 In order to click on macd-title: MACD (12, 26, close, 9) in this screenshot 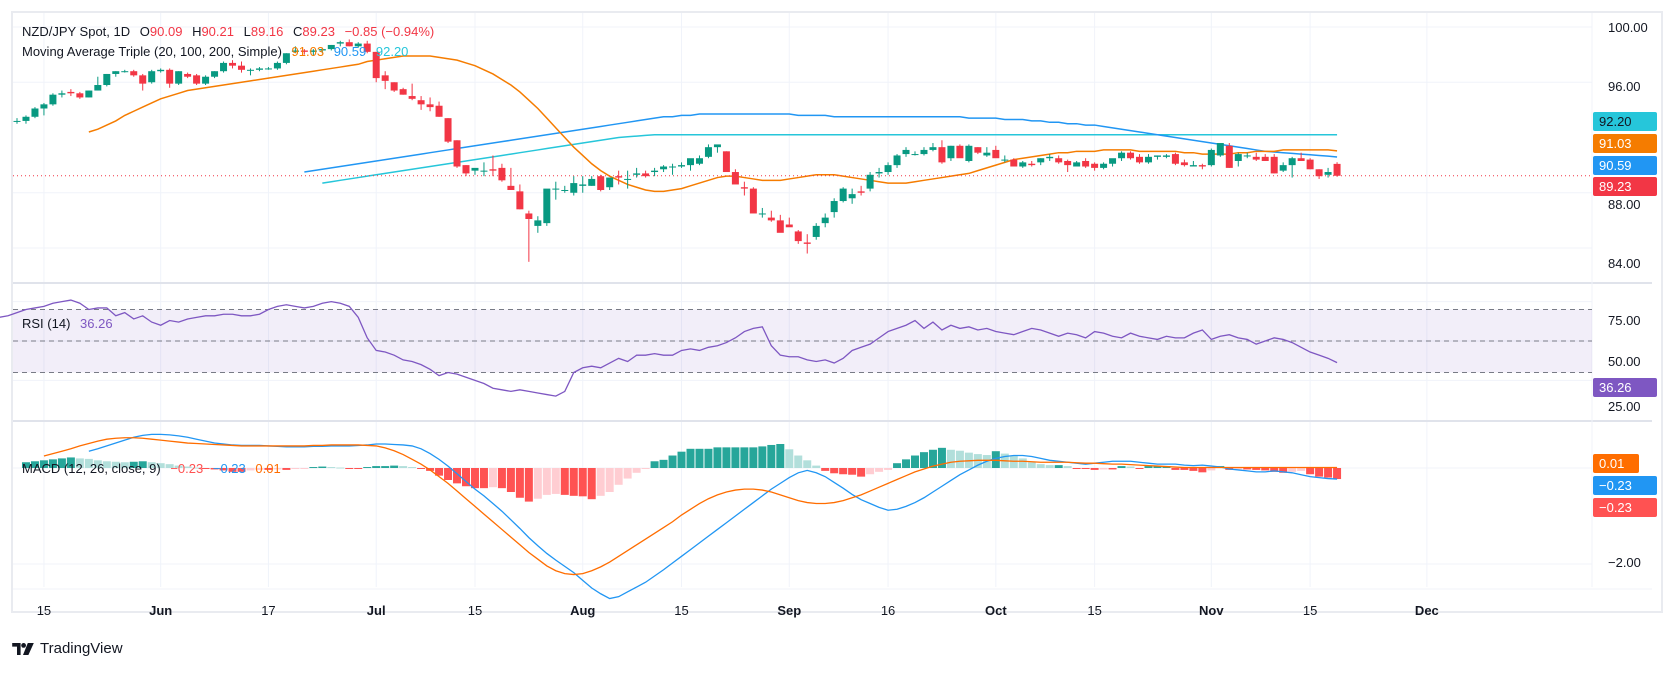, I will do `click(91, 468)`.